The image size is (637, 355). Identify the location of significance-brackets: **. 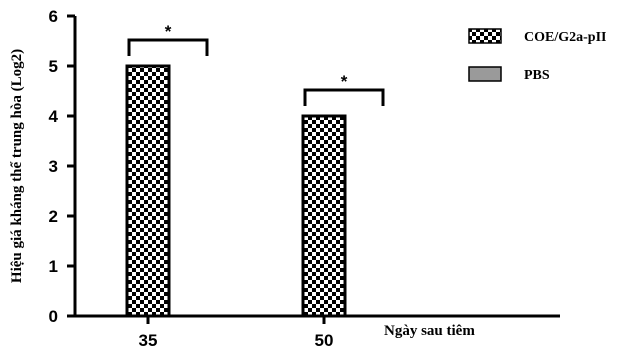
(256, 64).